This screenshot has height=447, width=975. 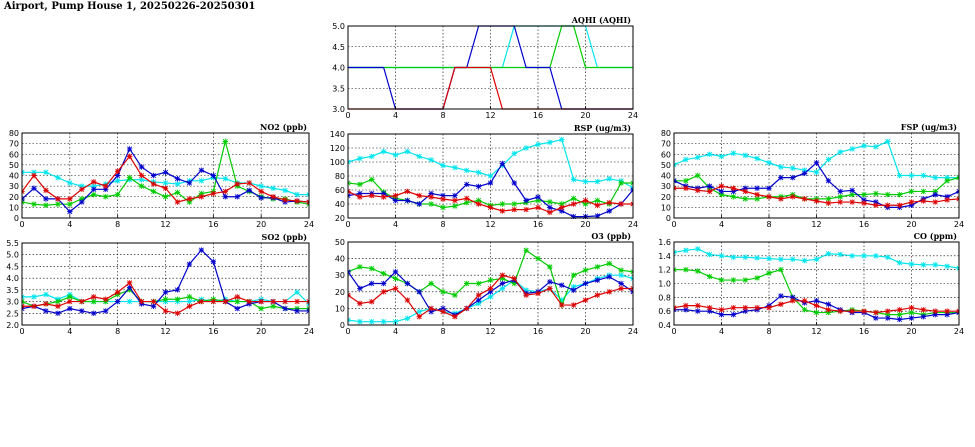 What do you see at coordinates (666, 197) in the screenshot?
I see `fsp-ytick-label: 20` at bounding box center [666, 197].